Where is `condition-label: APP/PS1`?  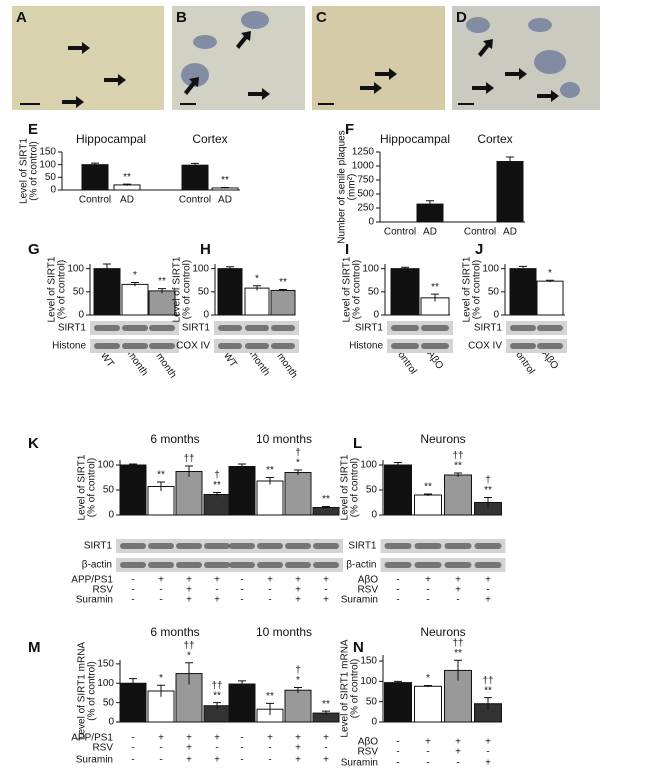
condition-label: APP/PS1 is located at coordinates (92, 580).